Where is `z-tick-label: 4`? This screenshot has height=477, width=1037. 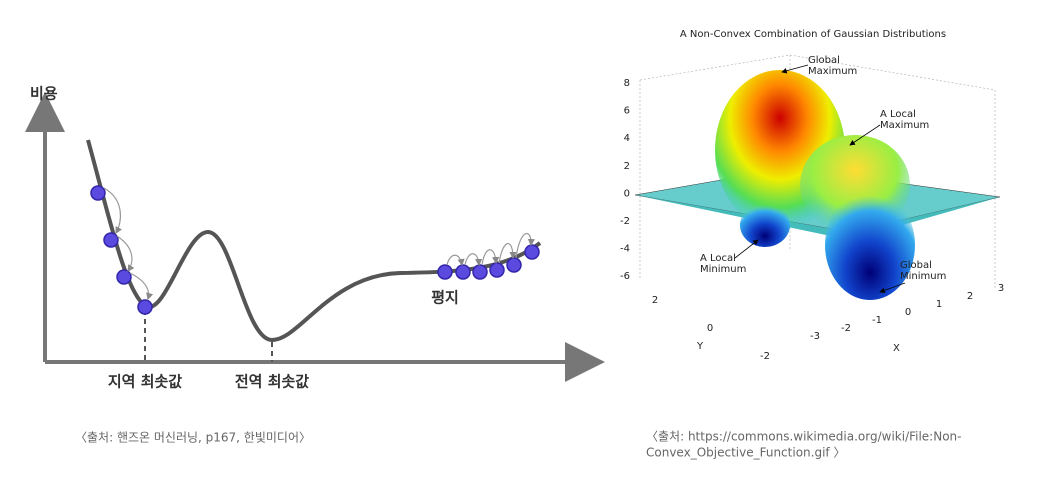
z-tick-label: 4 is located at coordinates (627, 138).